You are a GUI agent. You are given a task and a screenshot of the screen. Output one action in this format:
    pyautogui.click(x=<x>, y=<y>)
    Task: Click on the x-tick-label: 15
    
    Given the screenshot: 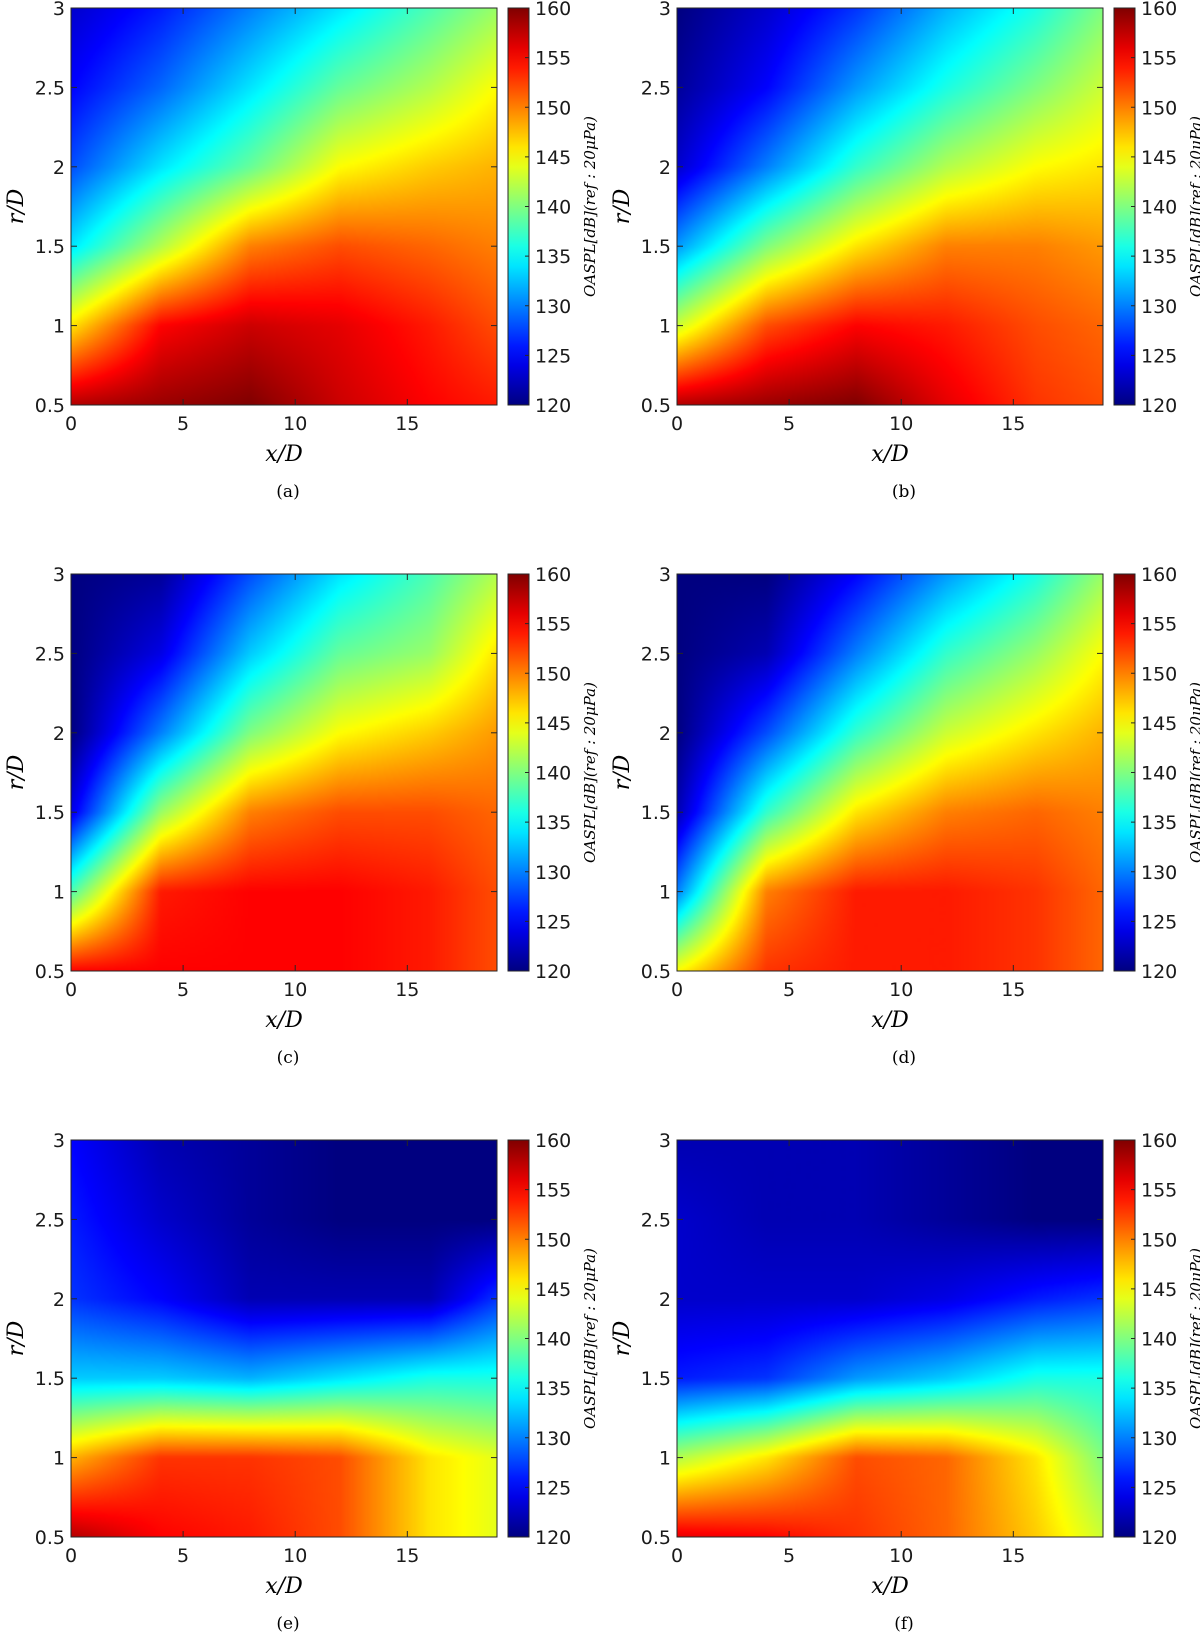 What is the action you would take?
    pyautogui.click(x=407, y=990)
    